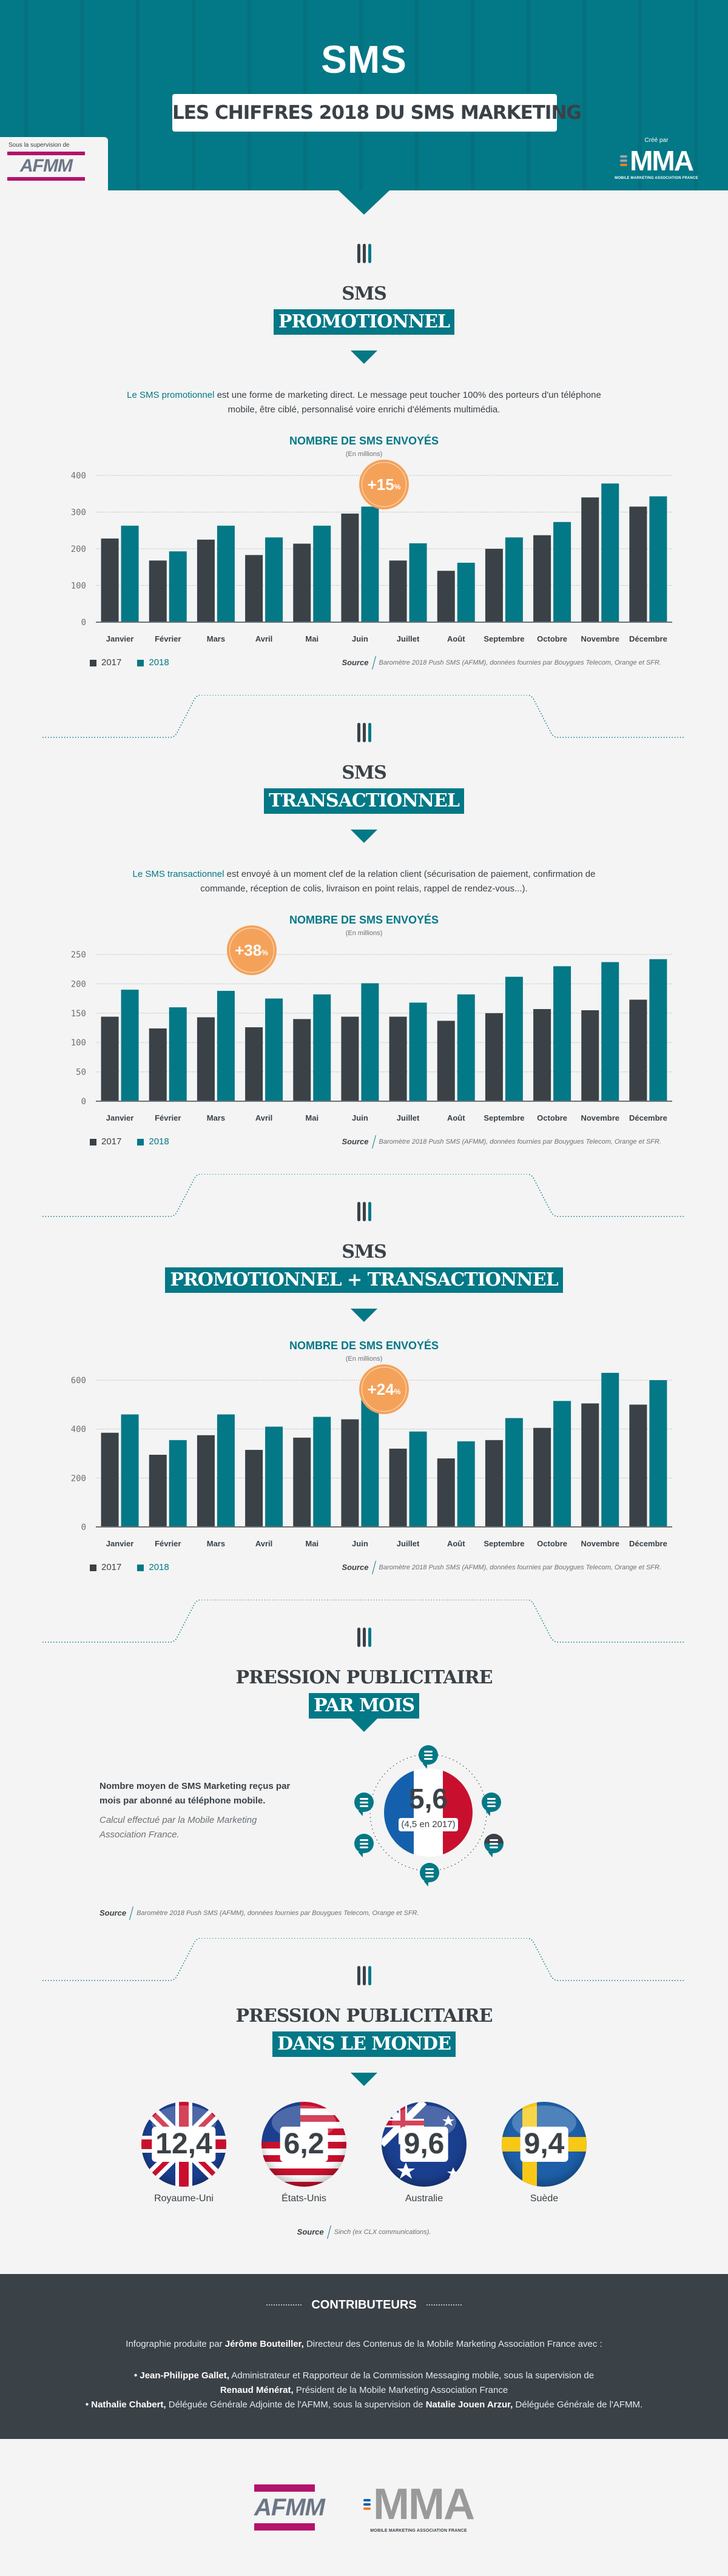 The height and width of the screenshot is (2576, 728). What do you see at coordinates (610, 1031) in the screenshot?
I see `bar-2018-Novembre` at bounding box center [610, 1031].